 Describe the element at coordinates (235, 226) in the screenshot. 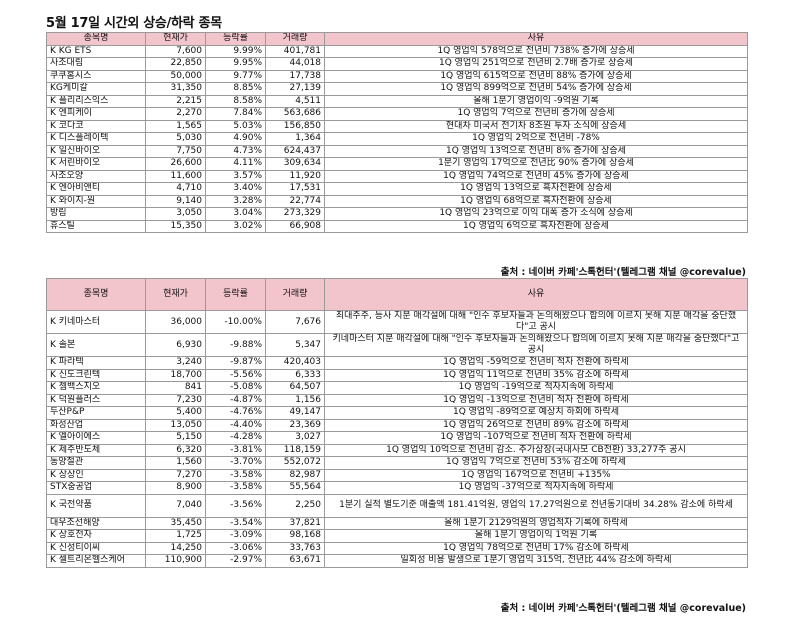

I see `change-rate-cell: 3.02%` at that location.